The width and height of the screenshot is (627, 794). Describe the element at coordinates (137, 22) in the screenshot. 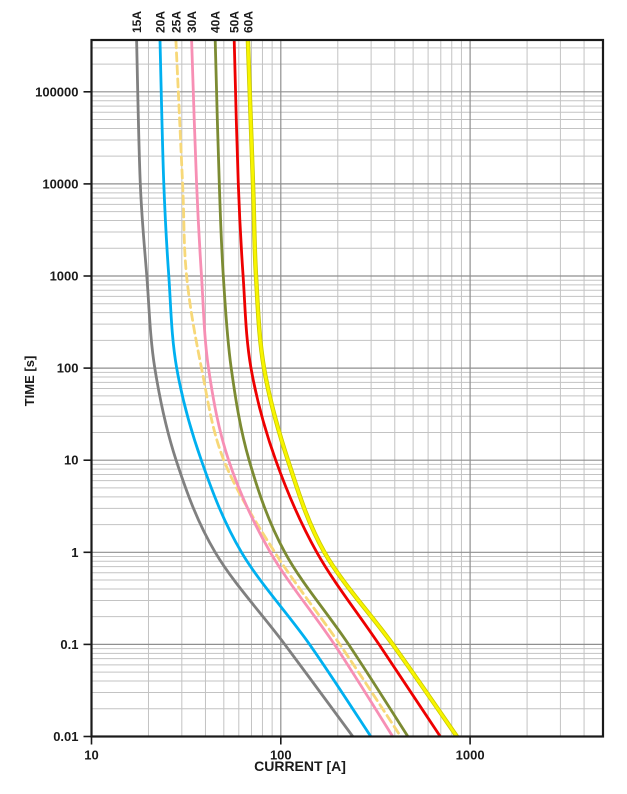

I see `series-label-15a: 15A` at that location.